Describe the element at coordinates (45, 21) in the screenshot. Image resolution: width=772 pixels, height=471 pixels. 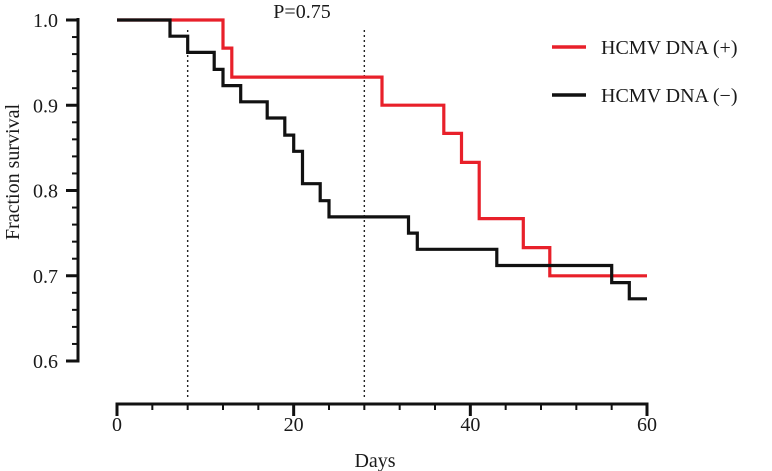
I see `y-tick-label: 1.0` at that location.